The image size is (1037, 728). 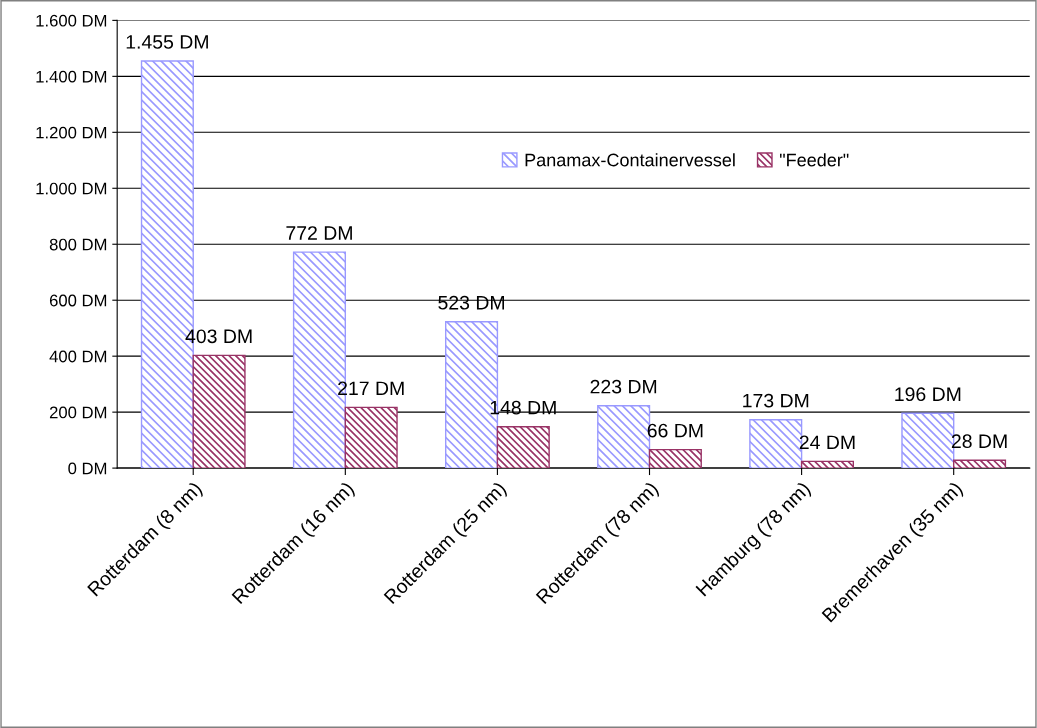 What do you see at coordinates (78, 412) in the screenshot?
I see `y-tick-label: 200 DM` at bounding box center [78, 412].